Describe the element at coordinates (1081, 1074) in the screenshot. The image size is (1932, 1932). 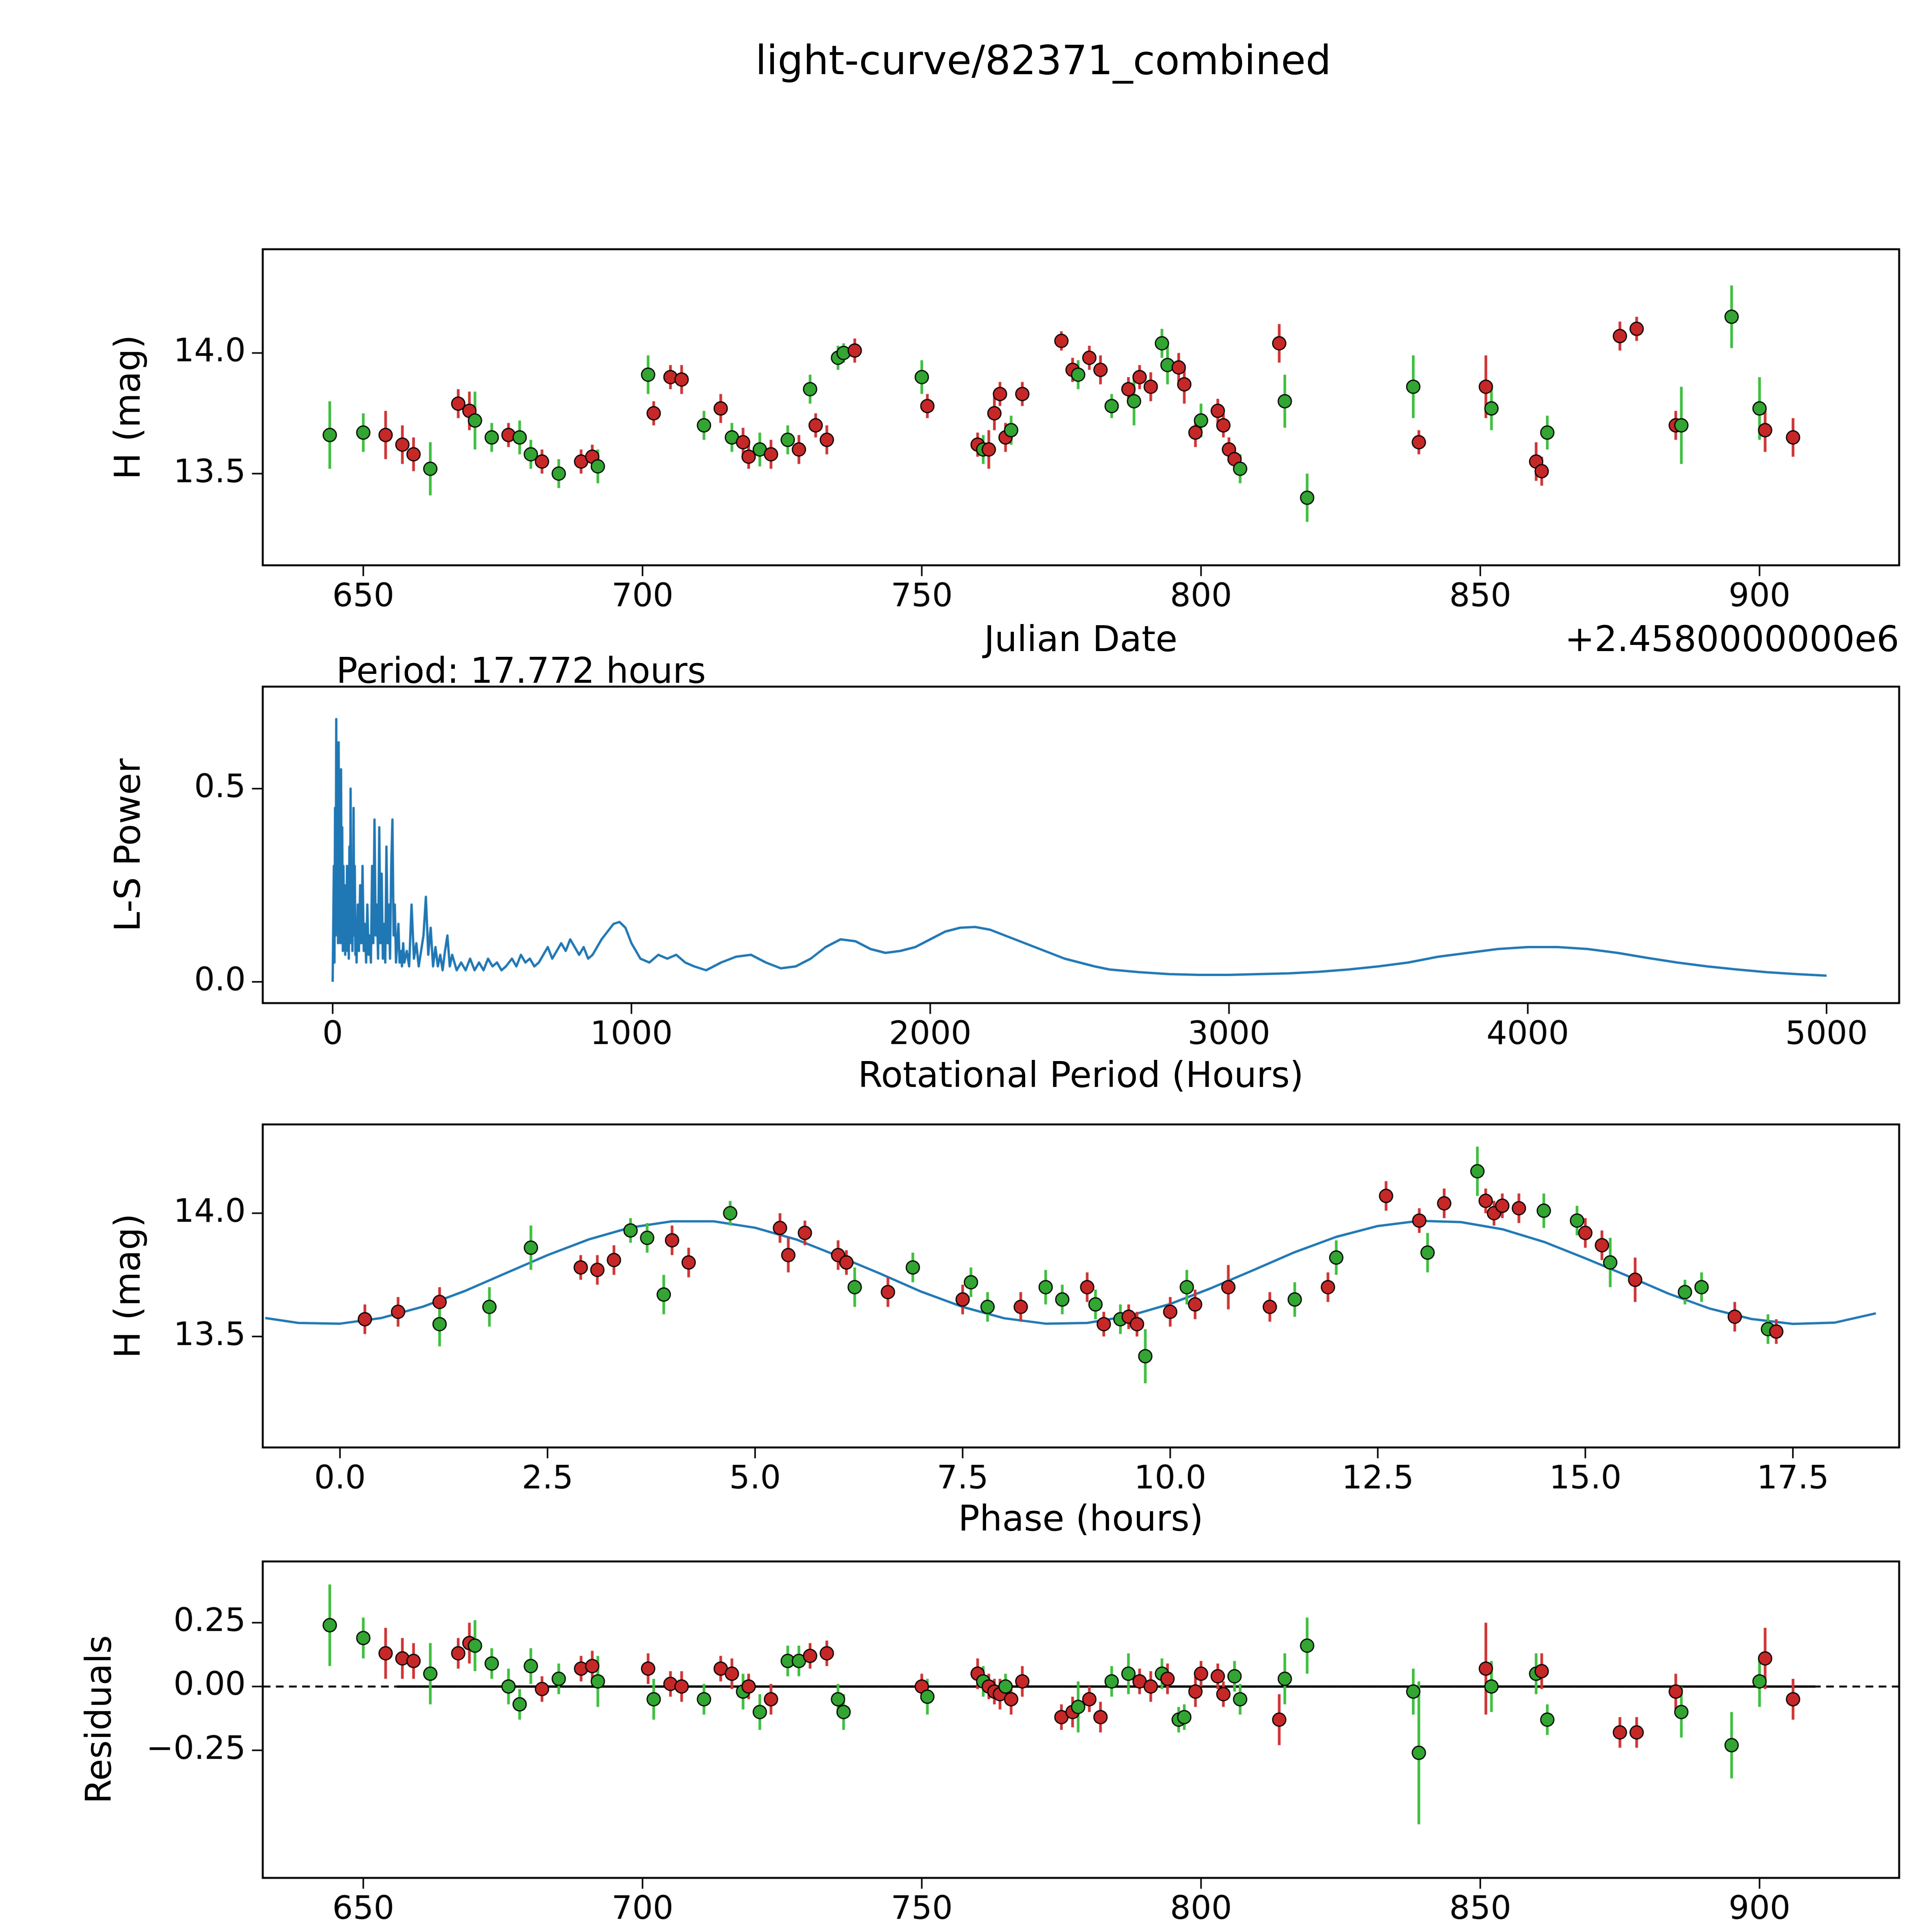
I see `periodogram-xlabel: Rotational Period (Hours)` at that location.